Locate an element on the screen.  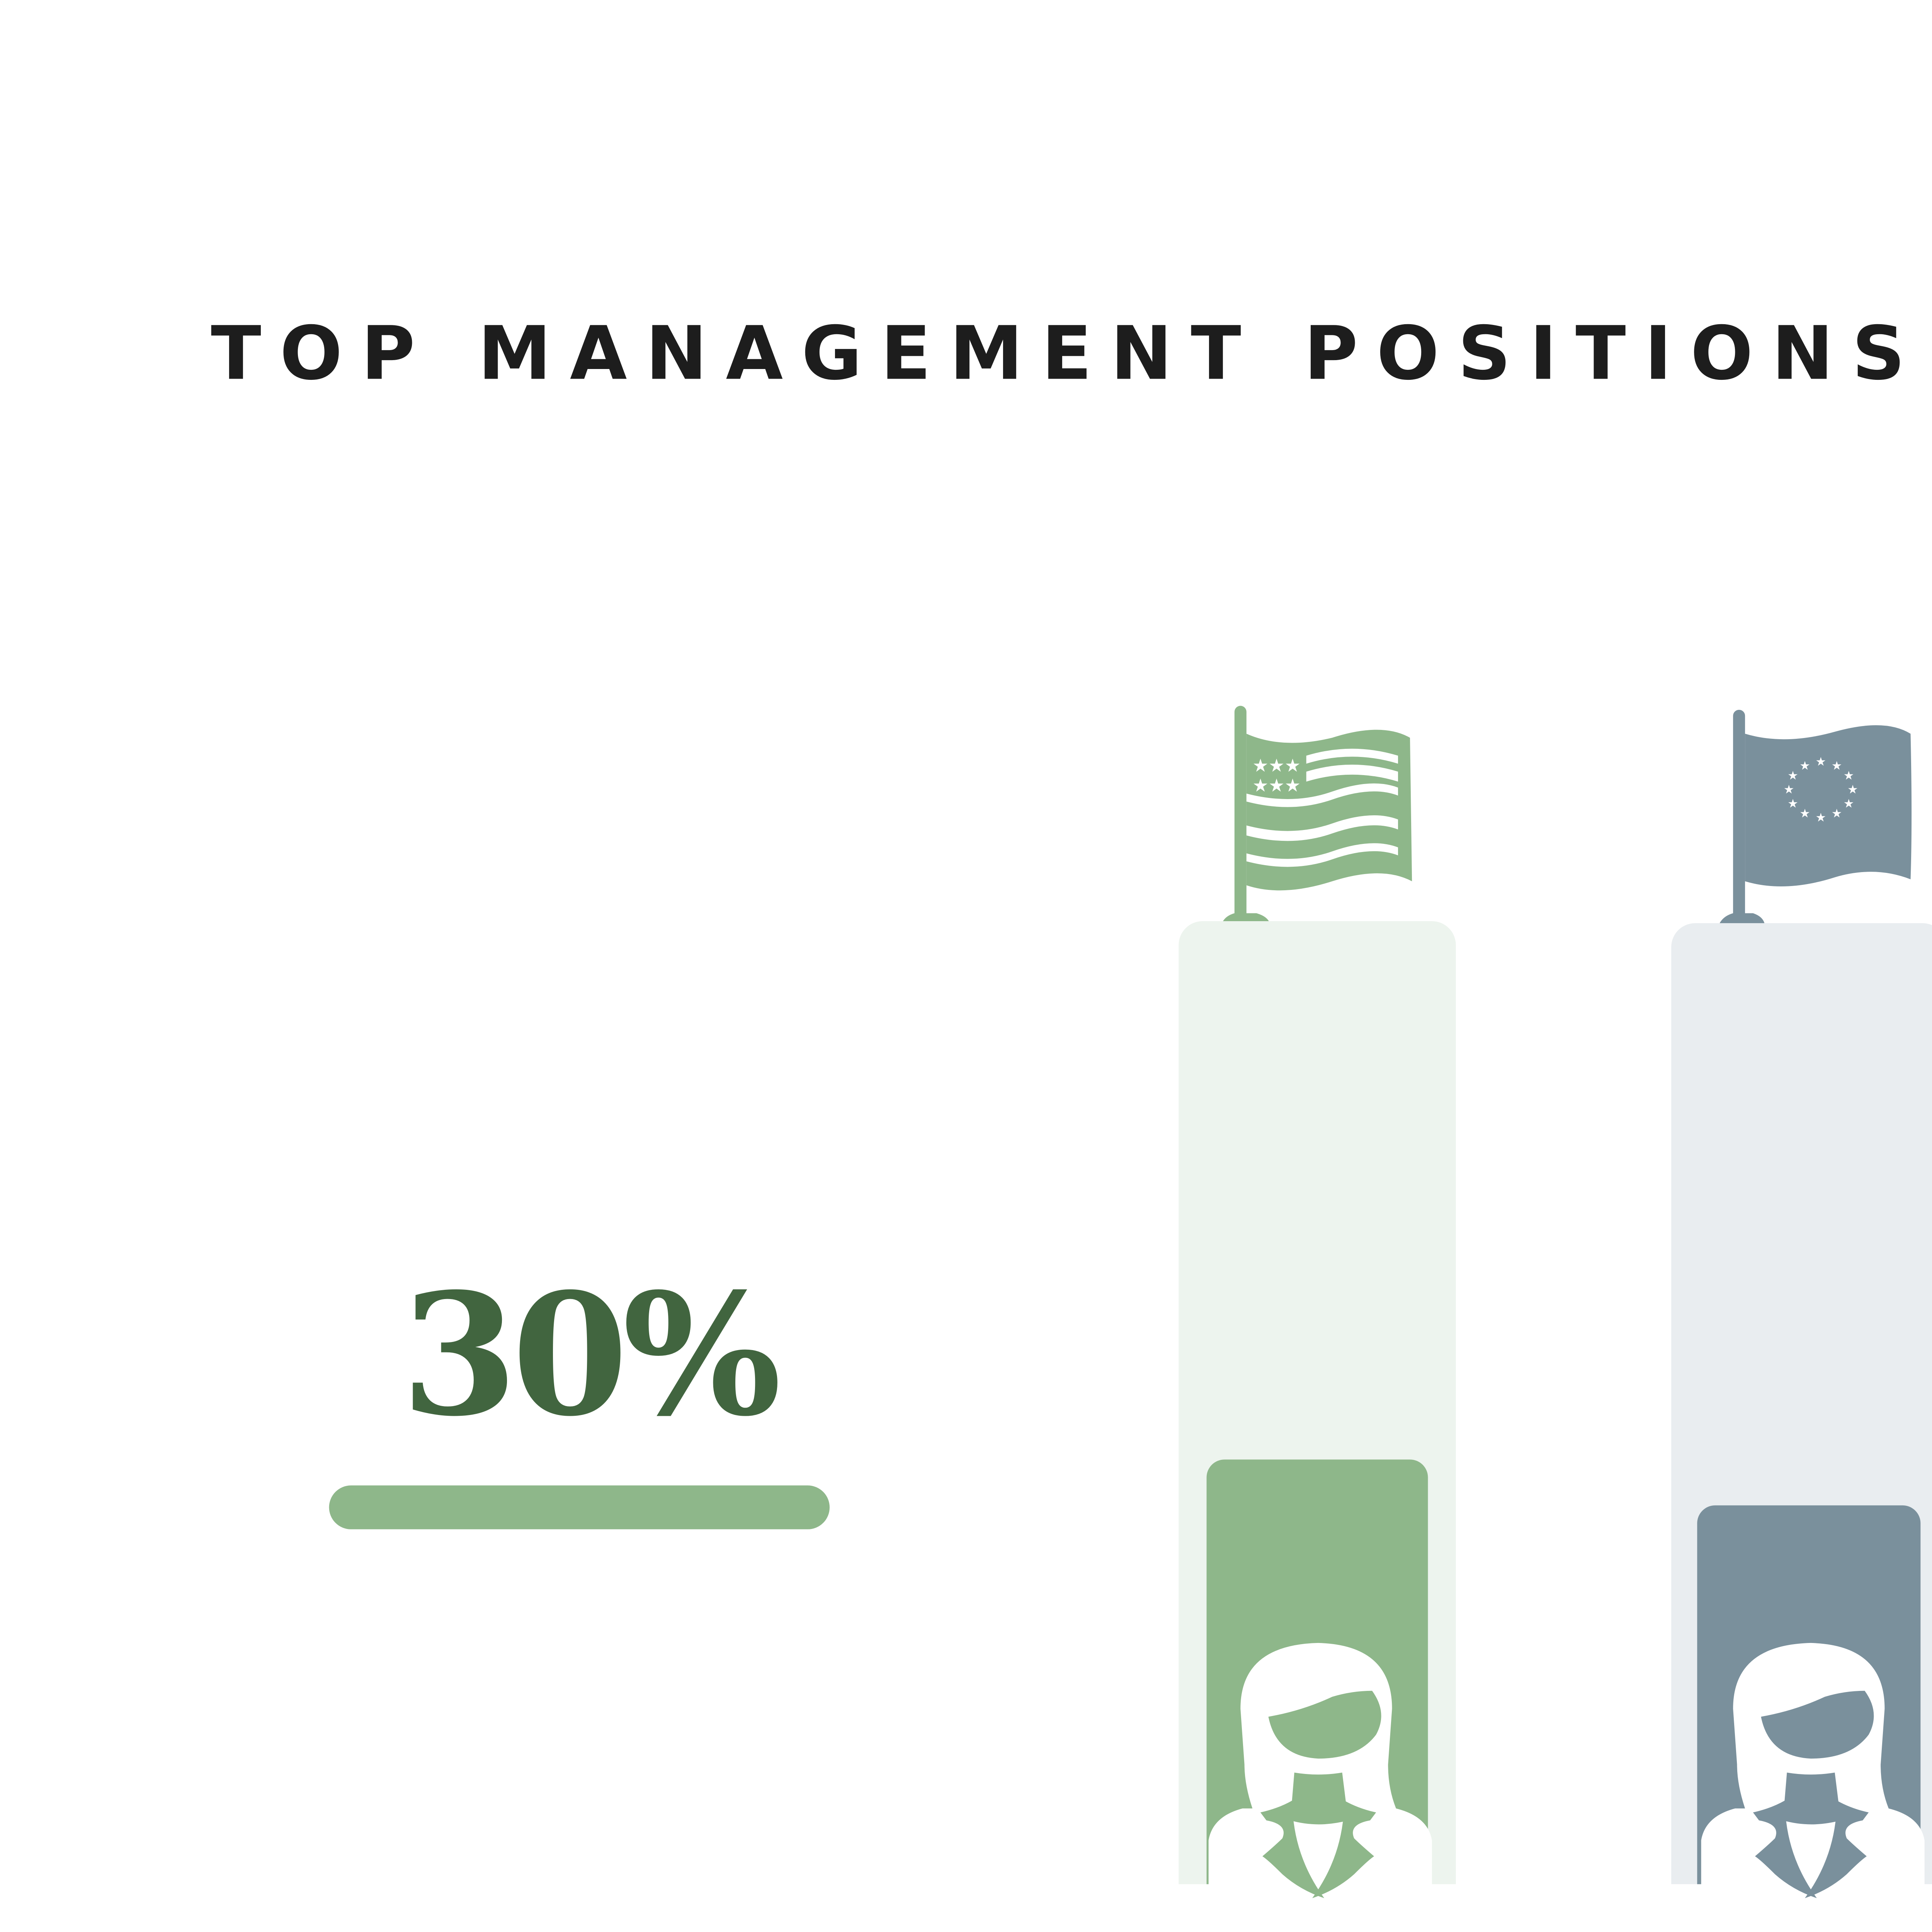
us-flag-icon: ★★★ ★★★ is located at coordinates (1316, 819).